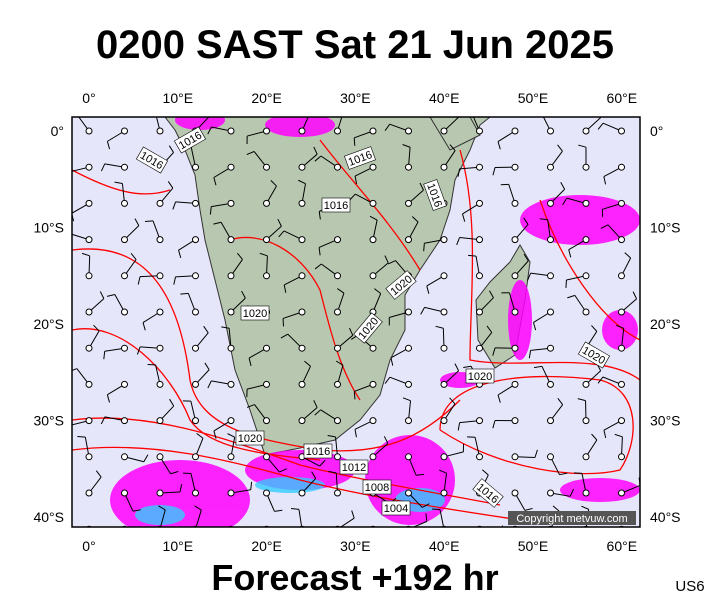 Image resolution: width=711 pixels, height=605 pixels. I want to click on isobar-label-text: 1012, so click(354, 468).